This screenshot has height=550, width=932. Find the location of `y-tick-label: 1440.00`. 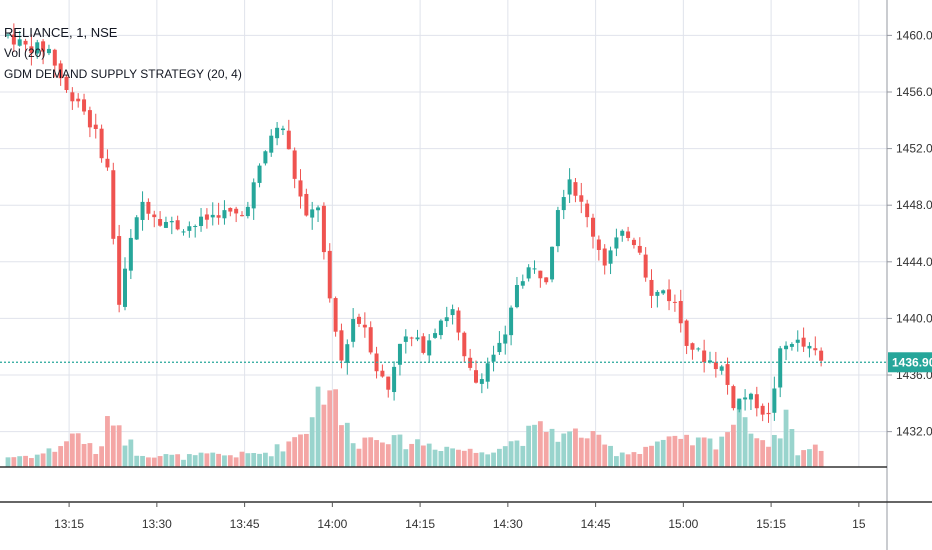

y-tick-label: 1440.00 is located at coordinates (914, 318).